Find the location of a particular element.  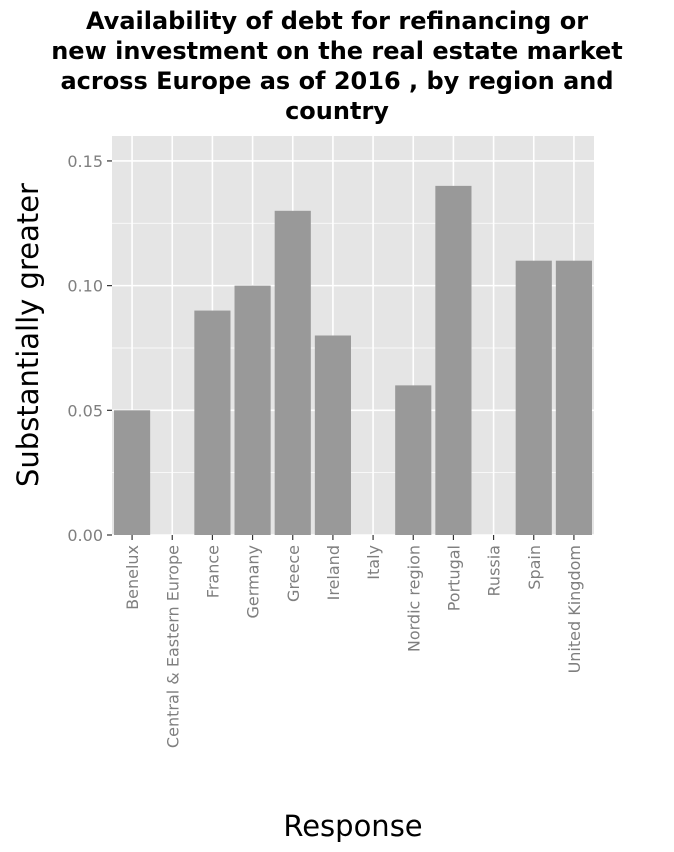

y-tick-label: 0.05 is located at coordinates (85, 410).